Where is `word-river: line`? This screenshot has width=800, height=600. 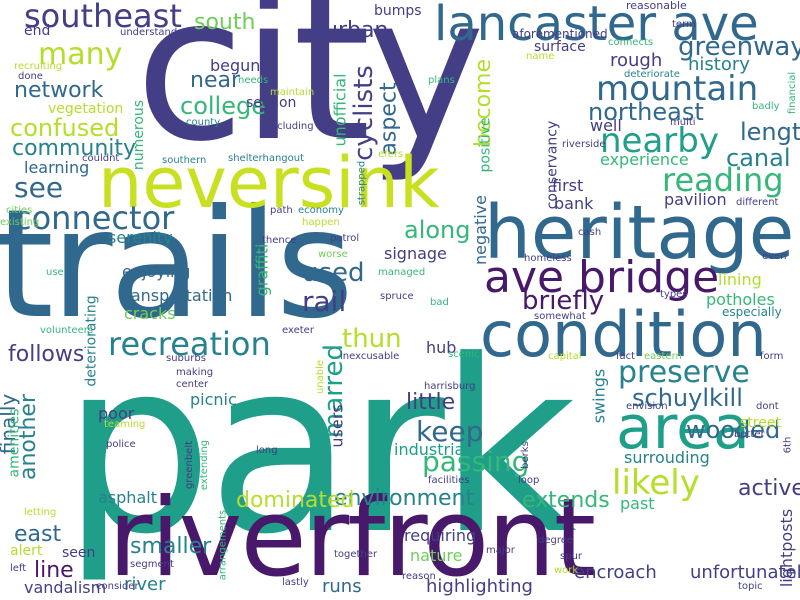
word-river: line is located at coordinates (54, 570).